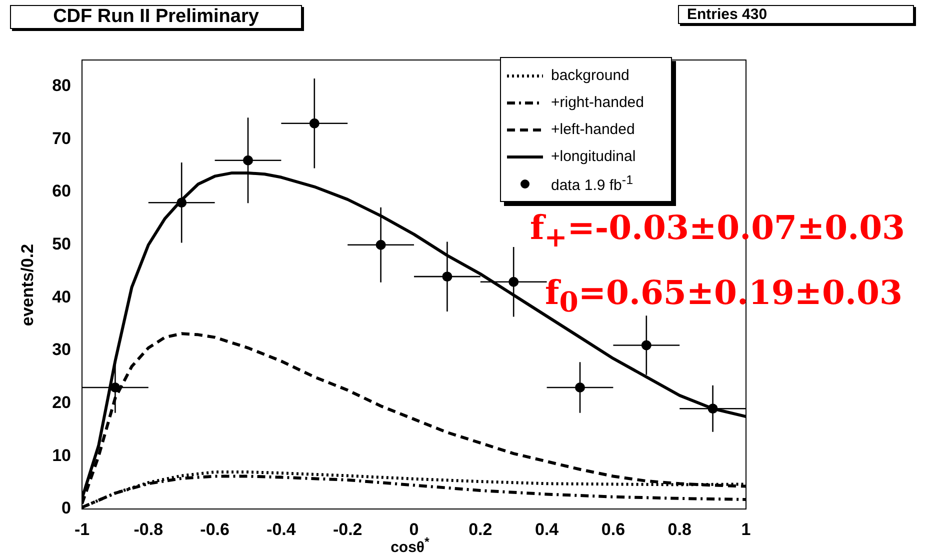  I want to click on x-tick-label: -0.4, so click(281, 529).